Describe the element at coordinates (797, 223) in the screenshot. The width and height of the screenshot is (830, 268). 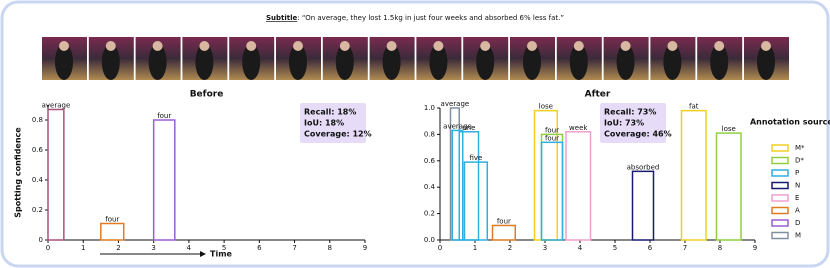
I see `legend-label: D` at that location.